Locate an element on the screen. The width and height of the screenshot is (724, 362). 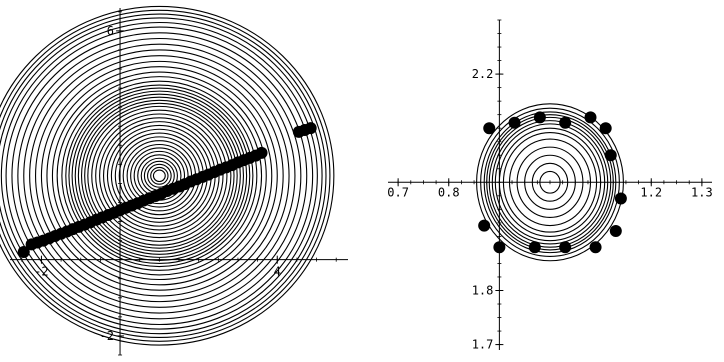
y-tick-label: 1.7 is located at coordinates (483, 345).